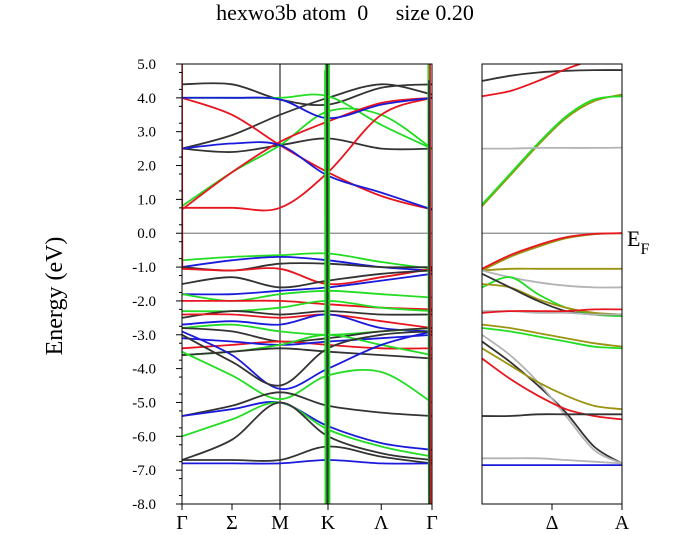 The width and height of the screenshot is (695, 535). What do you see at coordinates (144, 268) in the screenshot?
I see `y-tick-label: -1.0` at bounding box center [144, 268].